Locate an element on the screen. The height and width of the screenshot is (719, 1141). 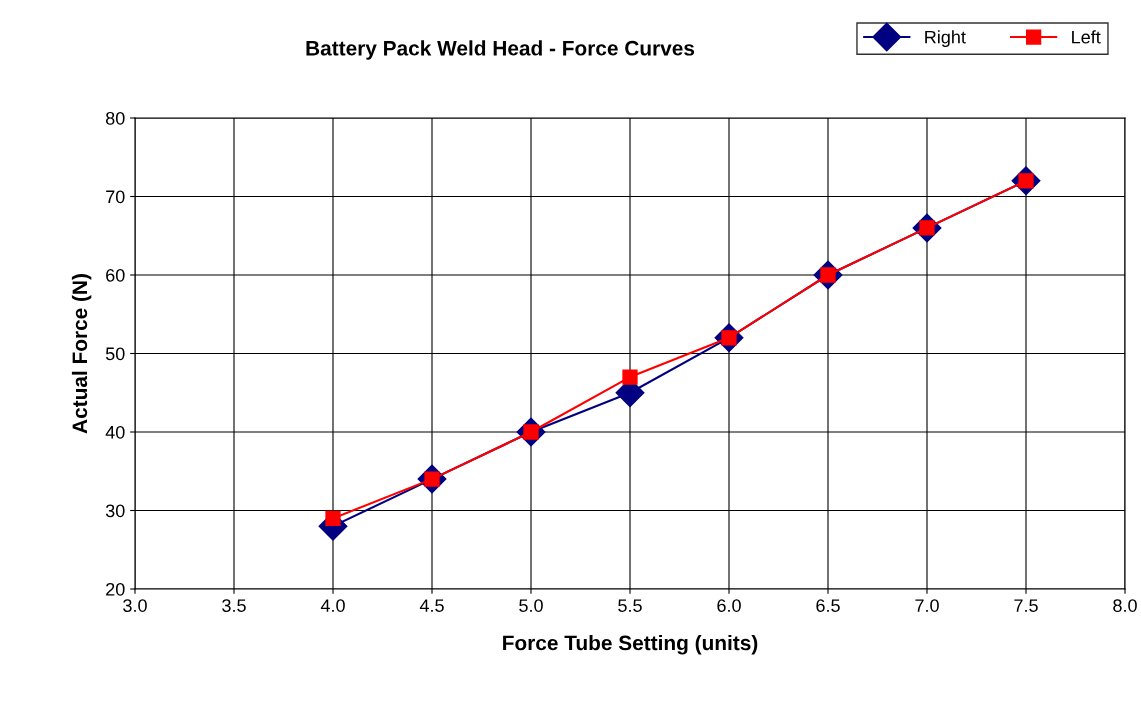
y-tick-label: 70 is located at coordinates (115, 197).